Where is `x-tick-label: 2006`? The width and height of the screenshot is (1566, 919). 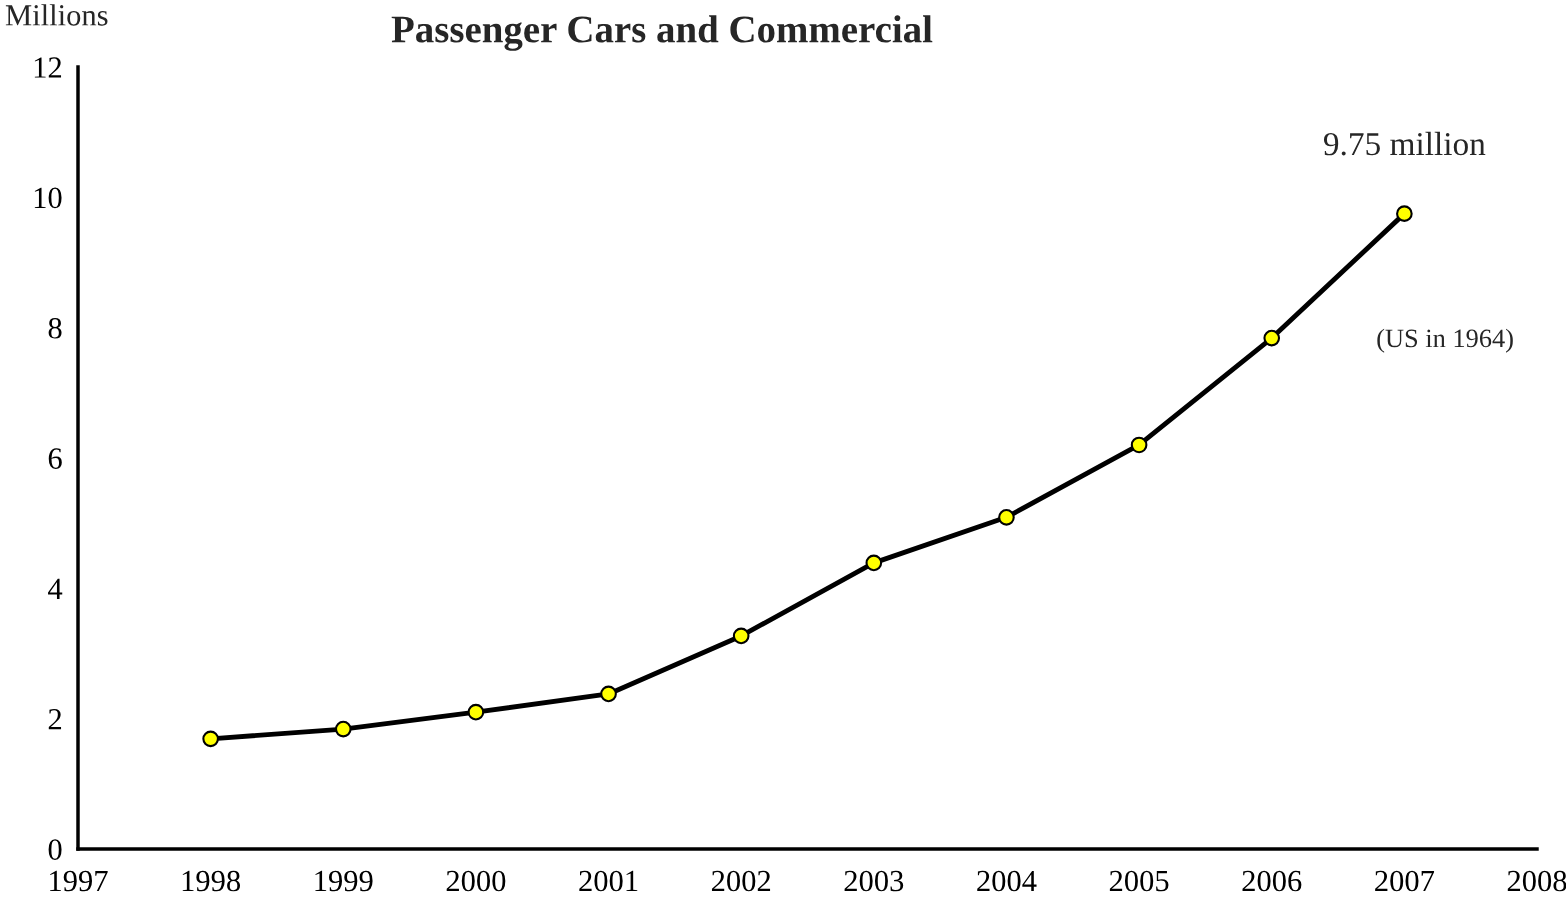 x-tick-label: 2006 is located at coordinates (1272, 881).